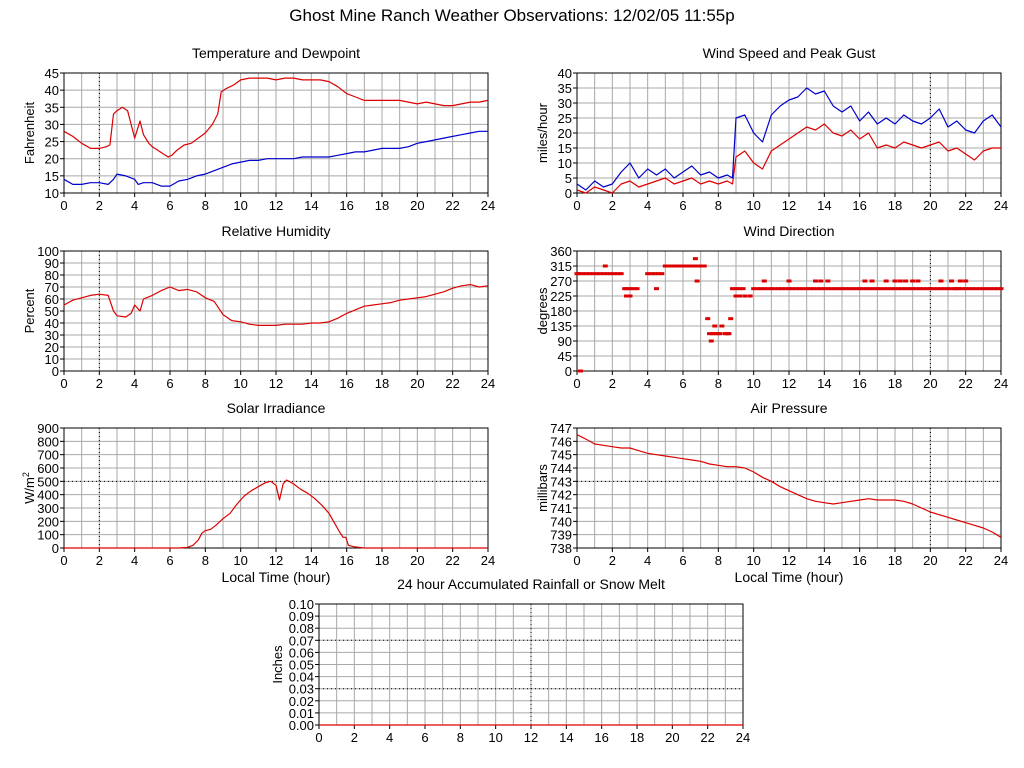 This screenshot has height=768, width=1024. I want to click on y-tick-label: 739, so click(561, 535).